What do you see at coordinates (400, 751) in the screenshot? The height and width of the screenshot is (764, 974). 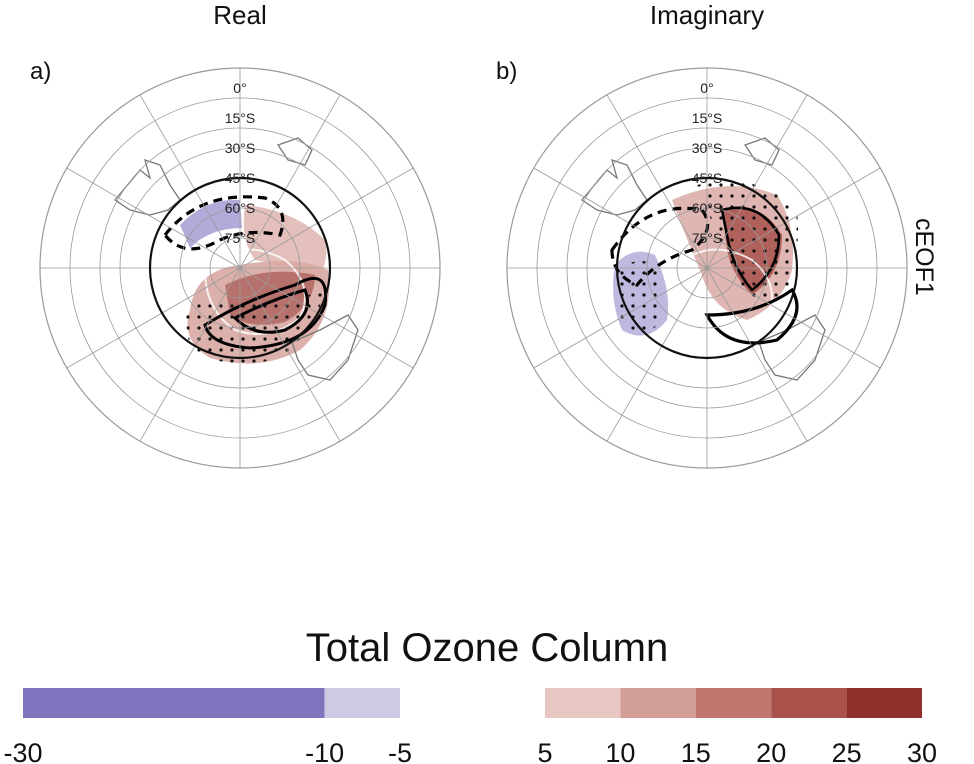 I see `colorbar-tick-label: -5` at bounding box center [400, 751].